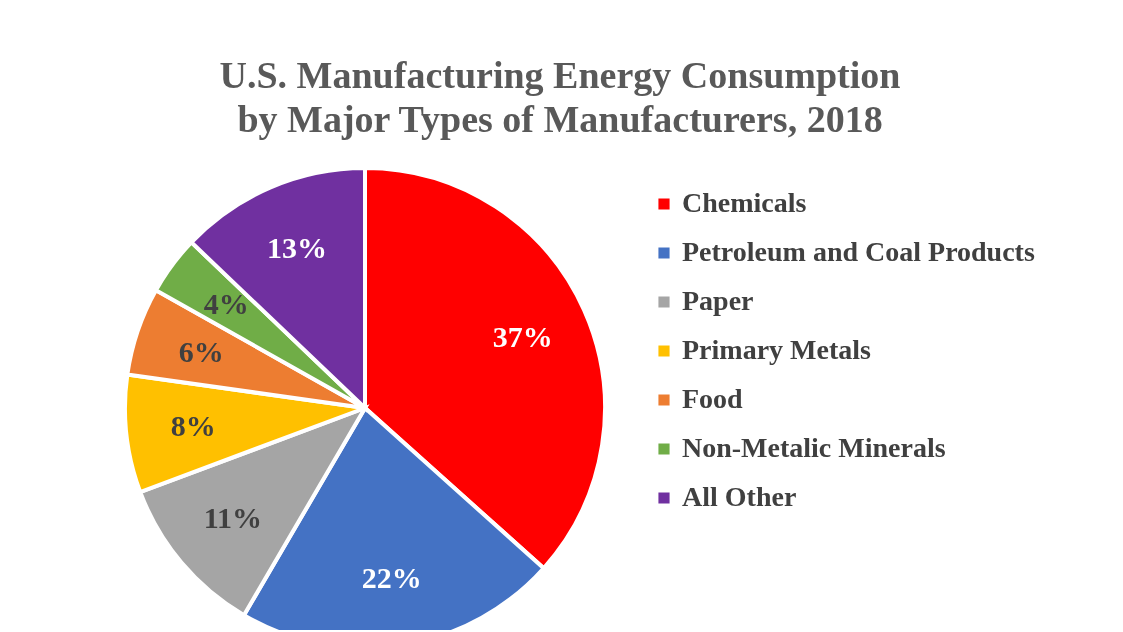 This screenshot has width=1123, height=632. What do you see at coordinates (718, 300) in the screenshot?
I see `legend-label: Paper` at bounding box center [718, 300].